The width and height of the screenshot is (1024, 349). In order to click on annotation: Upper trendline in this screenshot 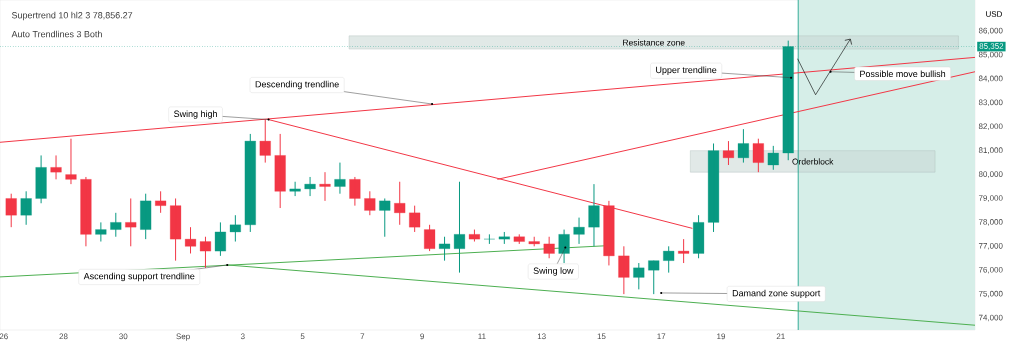, I will do `click(686, 70)`.